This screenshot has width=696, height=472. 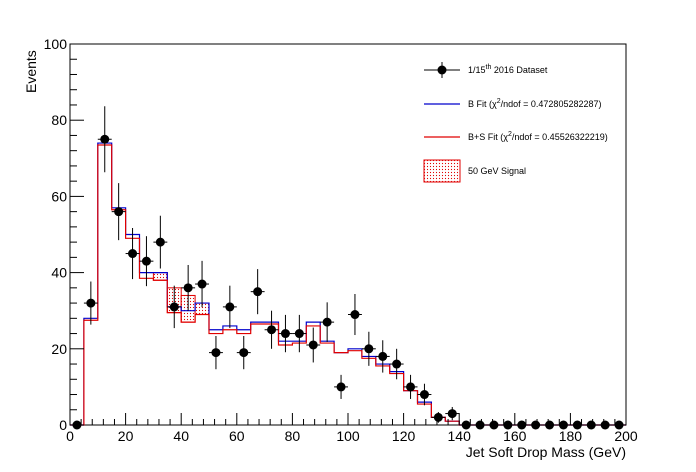 I want to click on x-tick-label: 80, so click(x=293, y=436).